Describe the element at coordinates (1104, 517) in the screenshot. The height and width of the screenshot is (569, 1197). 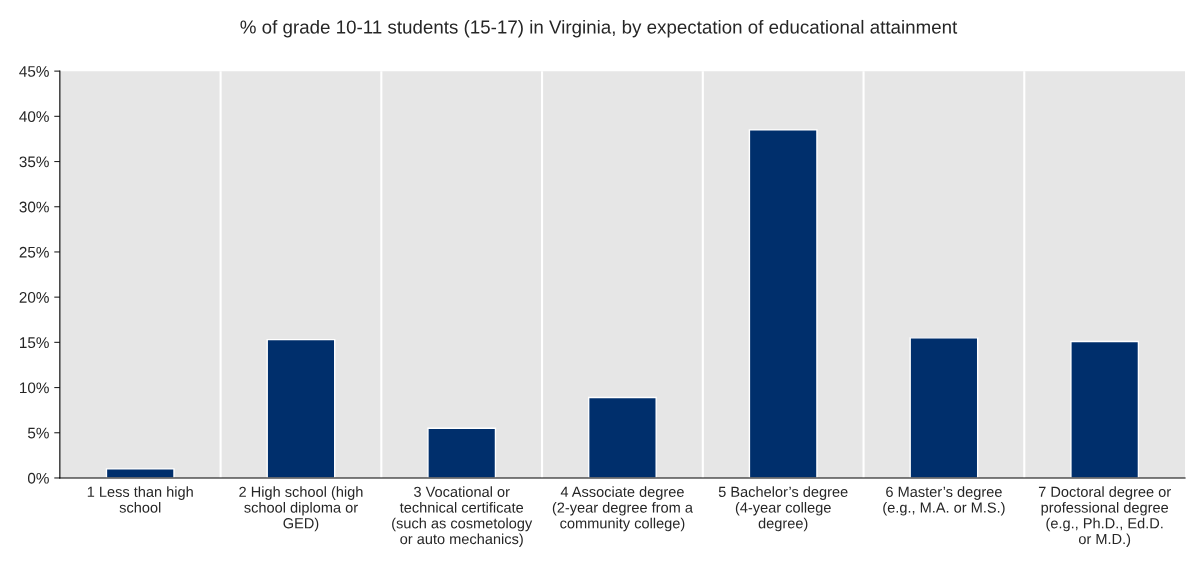
I see `x-tick-label: 7 Doctoral degree or professional degree (e.g., Ph.D., Ed.D. or M.D.)` at that location.